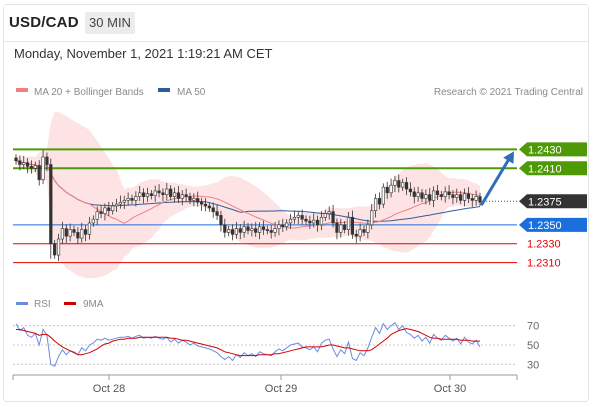 This screenshot has width=593, height=407. What do you see at coordinates (22, 90) in the screenshot?
I see `ma20-legend-swatch` at bounding box center [22, 90].